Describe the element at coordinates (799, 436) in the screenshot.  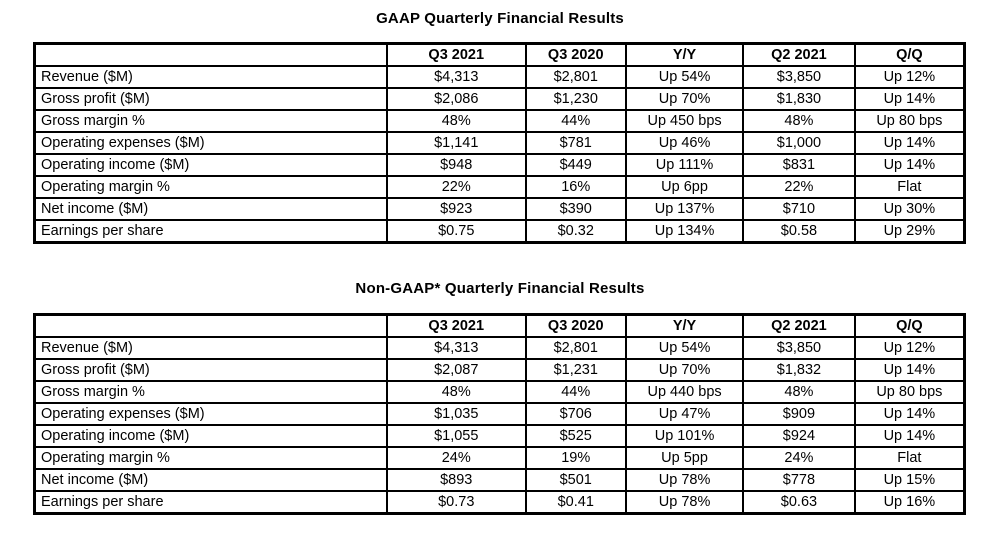
I see `table-cell: $924` at that location.